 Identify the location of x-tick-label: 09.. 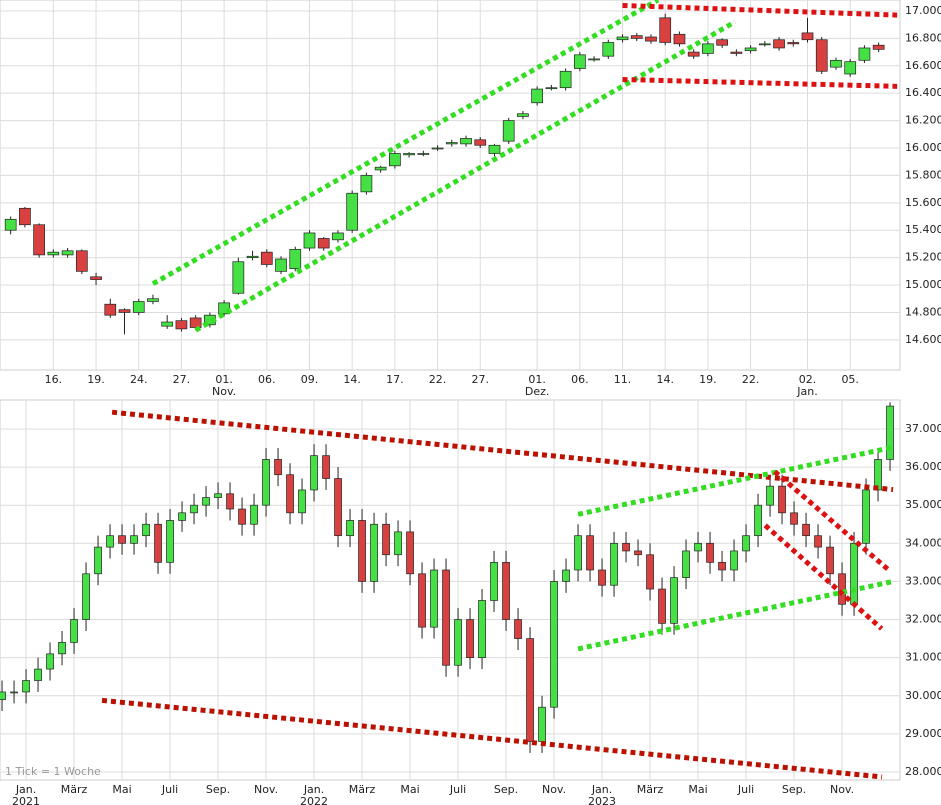
(310, 379).